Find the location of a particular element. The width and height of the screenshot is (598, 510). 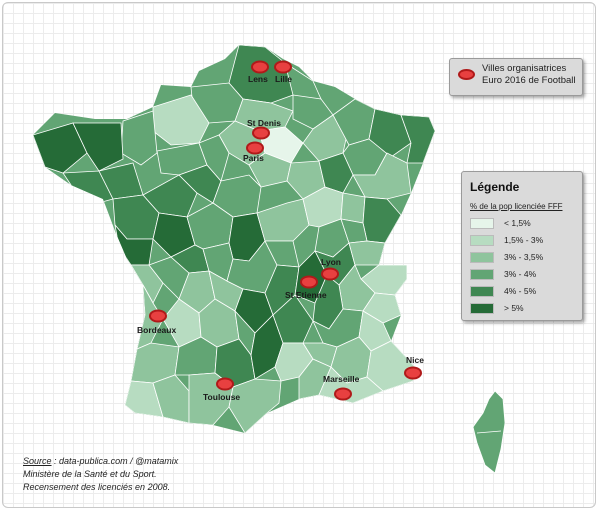

host-legend-line1: Villes organisatrices is located at coordinates (524, 68).